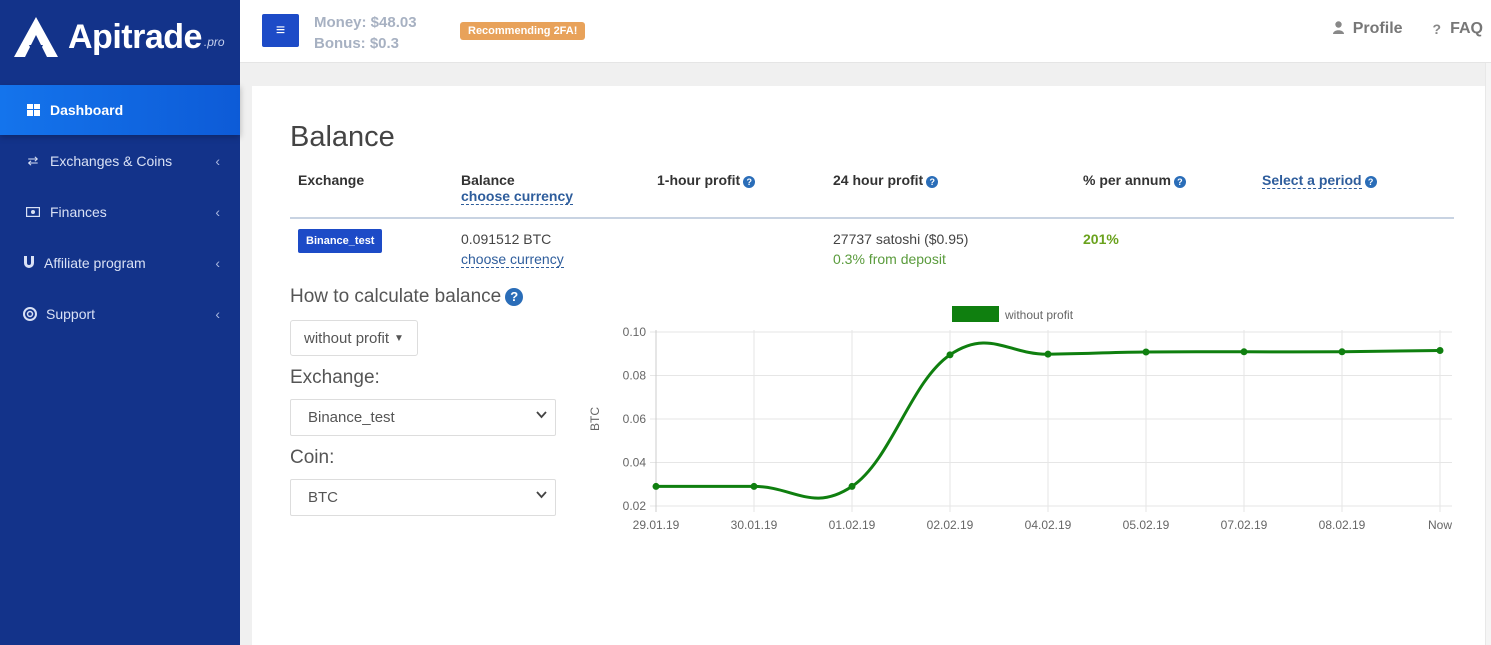  I want to click on sidebar-item-finances: Finances ‹, so click(120, 211).